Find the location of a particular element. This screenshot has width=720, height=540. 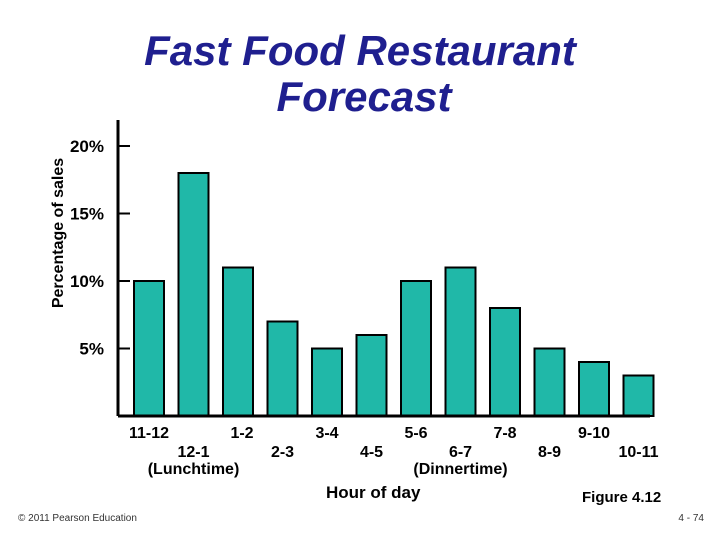

slide-number: 4 - 74 is located at coordinates (691, 518).